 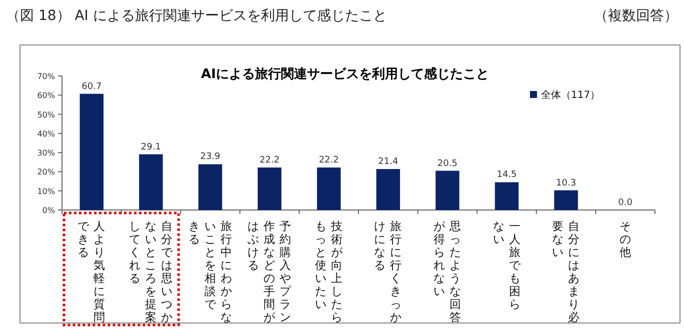 I want to click on y-tick-label: 20%, so click(x=46, y=172).